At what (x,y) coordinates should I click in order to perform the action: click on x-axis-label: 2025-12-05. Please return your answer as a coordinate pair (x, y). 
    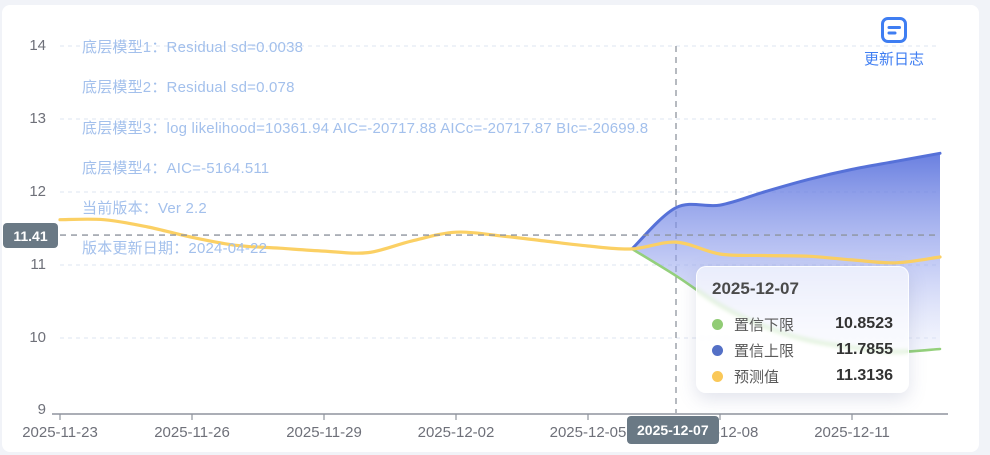
    Looking at the image, I should click on (588, 432).